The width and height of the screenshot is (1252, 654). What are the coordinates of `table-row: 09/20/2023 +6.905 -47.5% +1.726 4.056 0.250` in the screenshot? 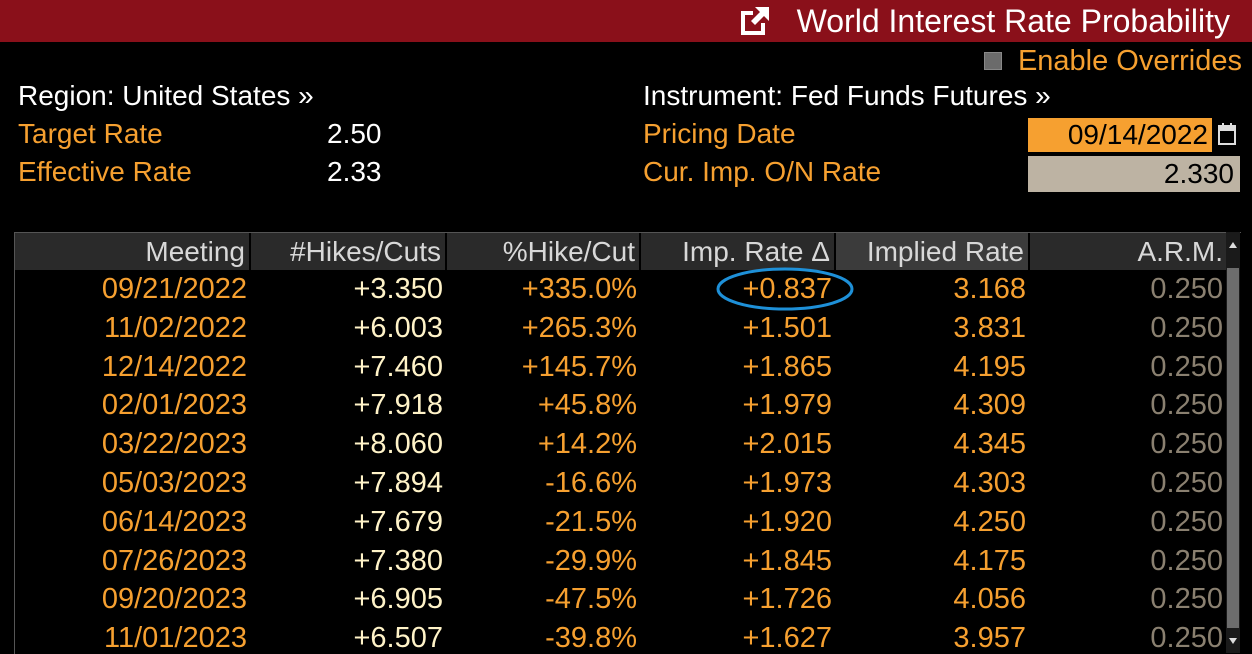 It's located at (621, 599).